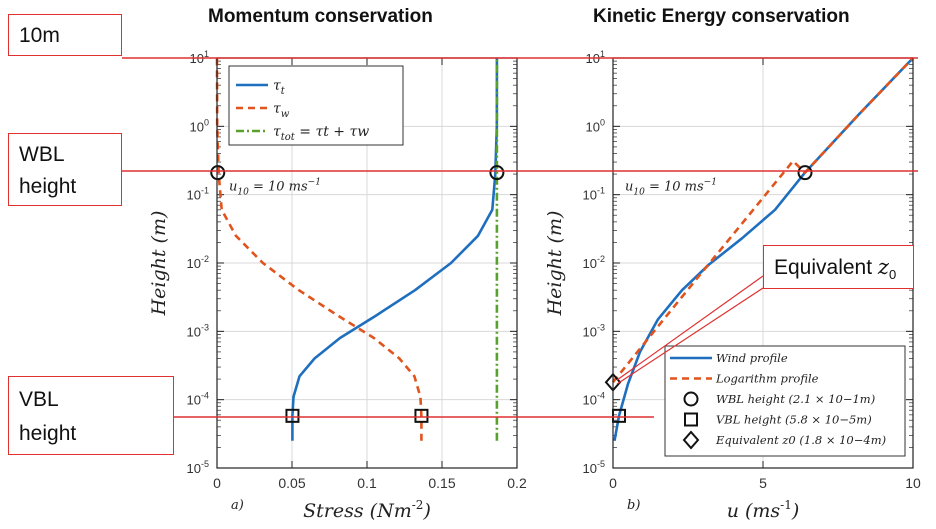 This screenshot has width=936, height=529. I want to click on legend: τt τw τtot = τt + τw, so click(316, 105).